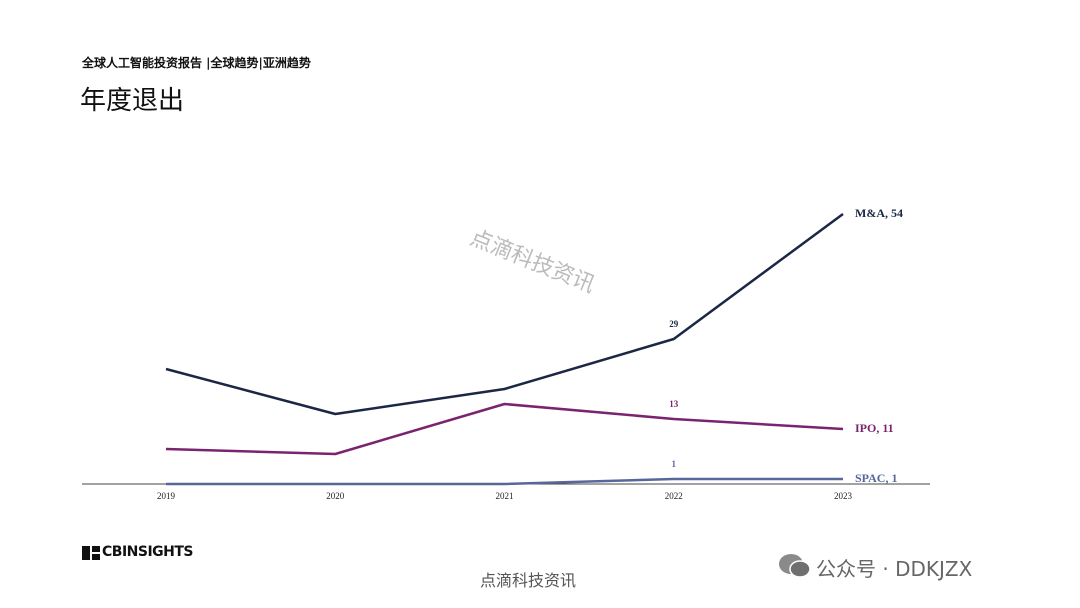  I want to click on x-tick-label: 2021, so click(505, 496).